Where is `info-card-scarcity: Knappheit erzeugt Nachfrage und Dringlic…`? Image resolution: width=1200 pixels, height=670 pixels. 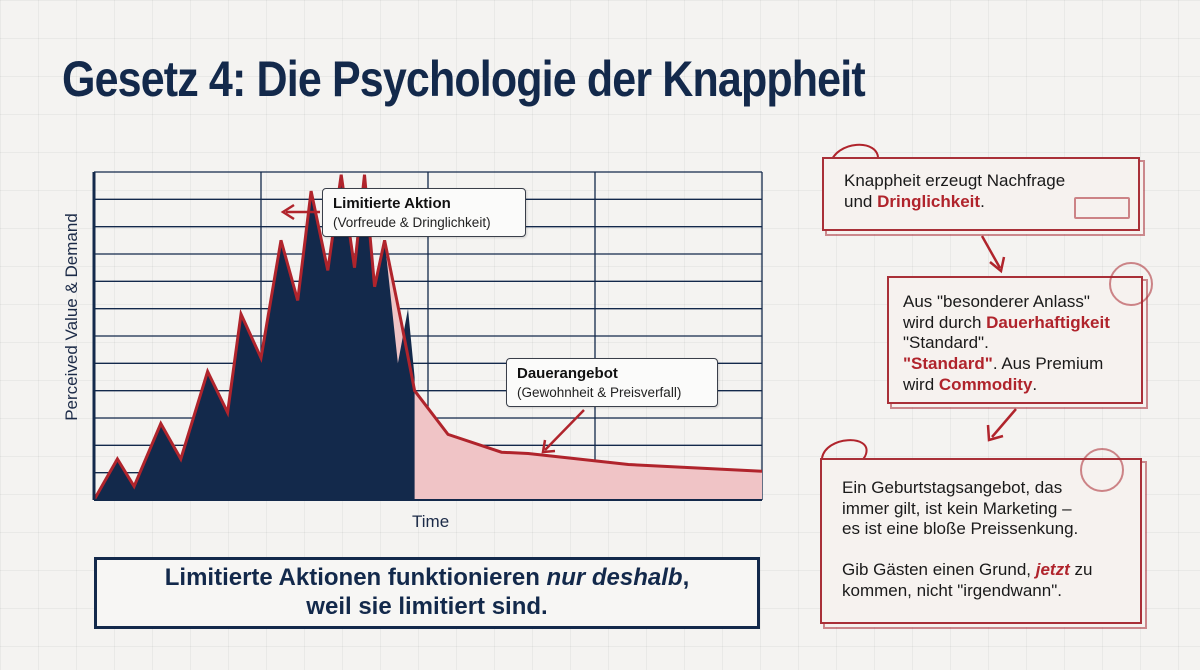 info-card-scarcity: Knappheit erzeugt Nachfrage und Dringlic… is located at coordinates (981, 194).